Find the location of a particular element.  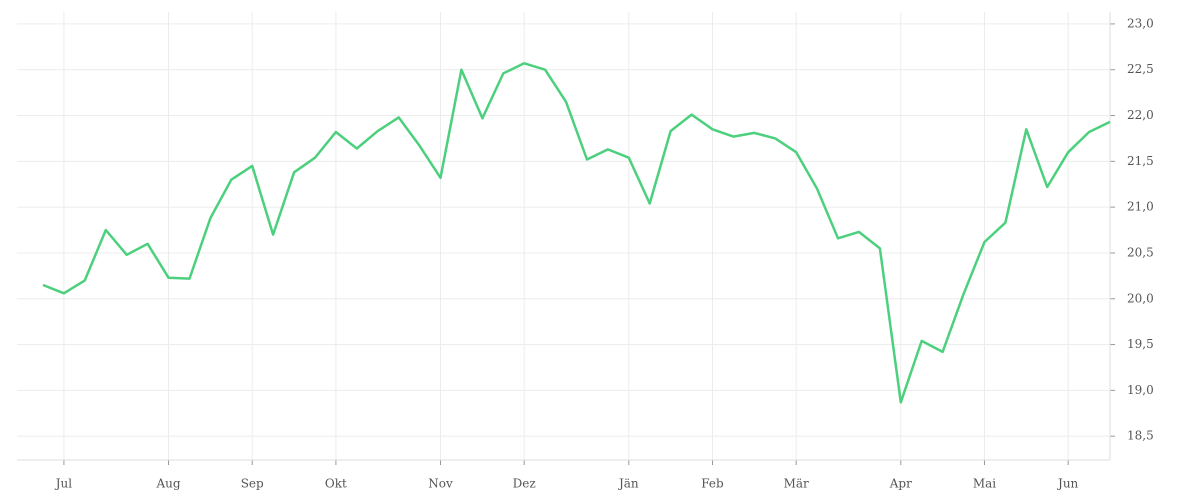

x-tick-label: Nov is located at coordinates (440, 484).